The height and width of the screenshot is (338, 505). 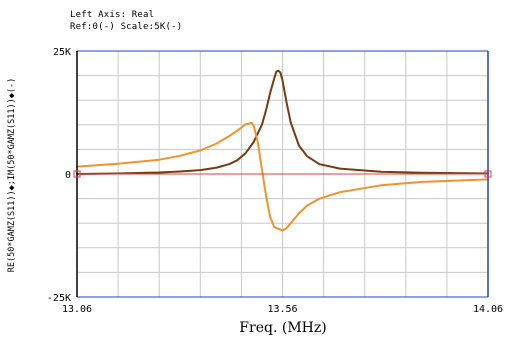 What do you see at coordinates (77, 309) in the screenshot?
I see `x-tick-label: 13.06` at bounding box center [77, 309].